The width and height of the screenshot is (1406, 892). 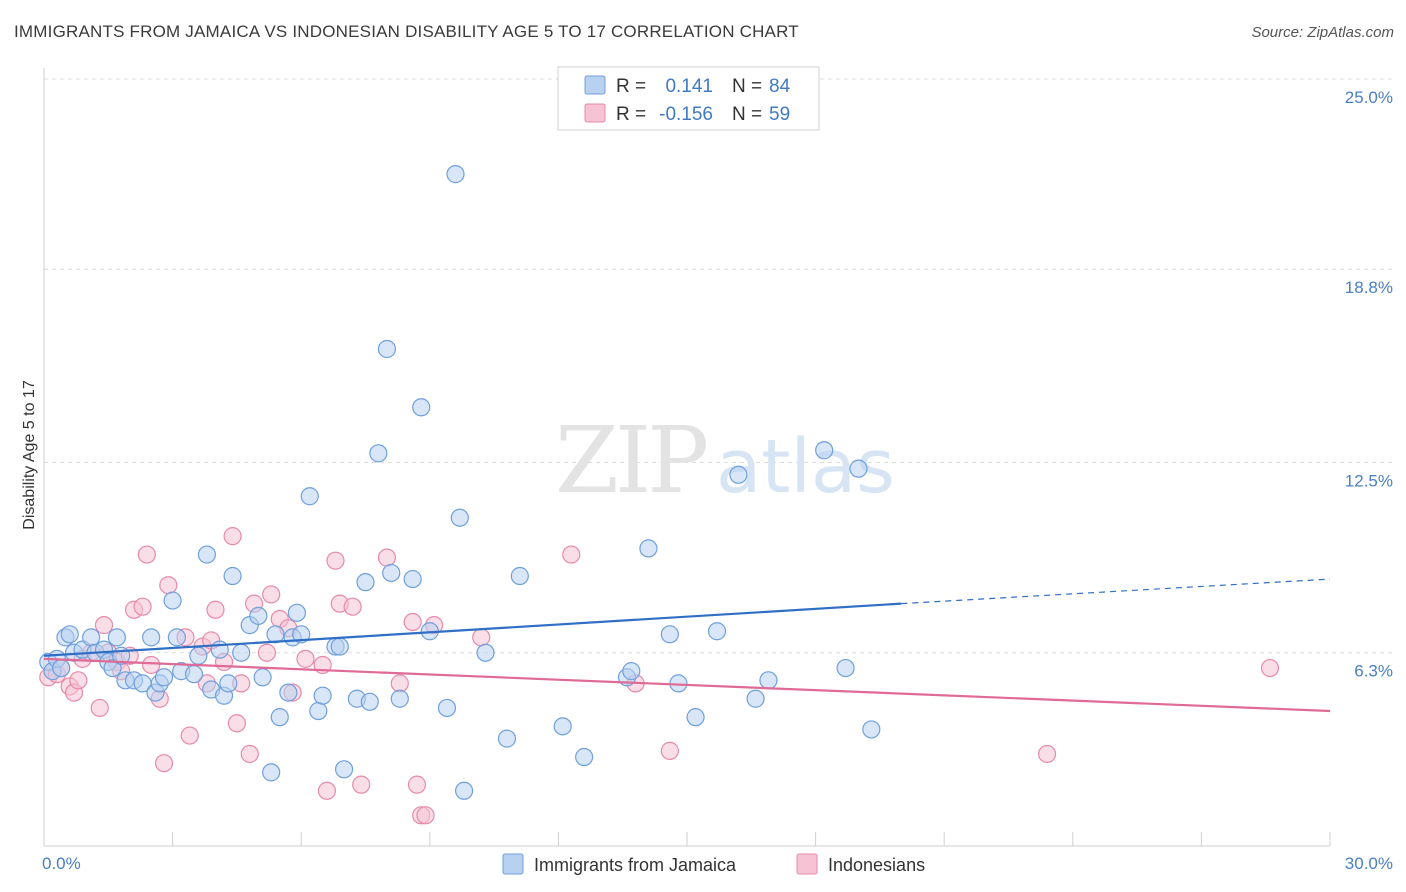 I want to click on bottom-legend: Immigrants from Jamaica Indonesians, so click(x=713, y=864).